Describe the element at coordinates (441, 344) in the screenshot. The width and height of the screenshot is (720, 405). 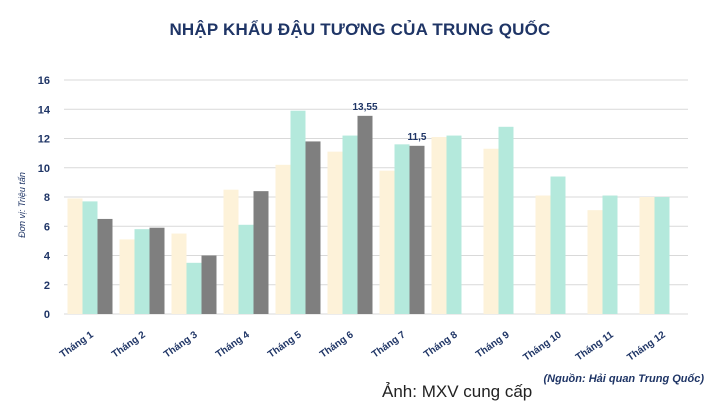
I see `x-tick-label: Tháng 8` at that location.